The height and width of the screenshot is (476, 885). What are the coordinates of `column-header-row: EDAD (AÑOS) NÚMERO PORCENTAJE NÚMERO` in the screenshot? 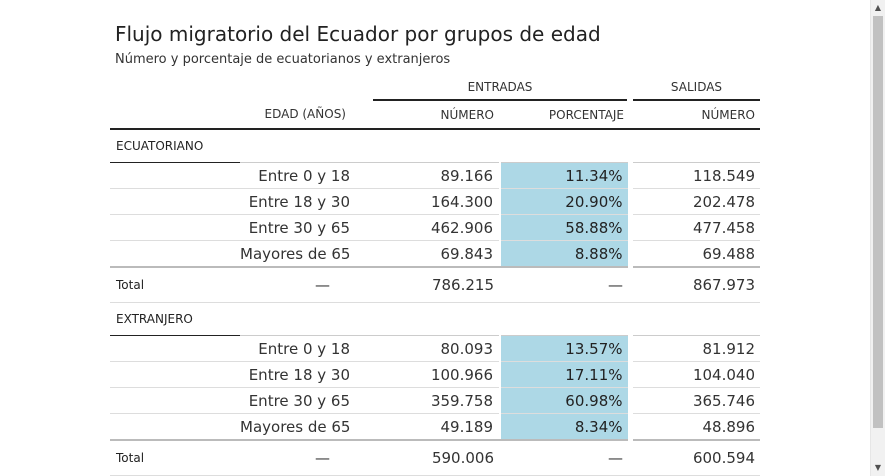 It's located at (435, 115).